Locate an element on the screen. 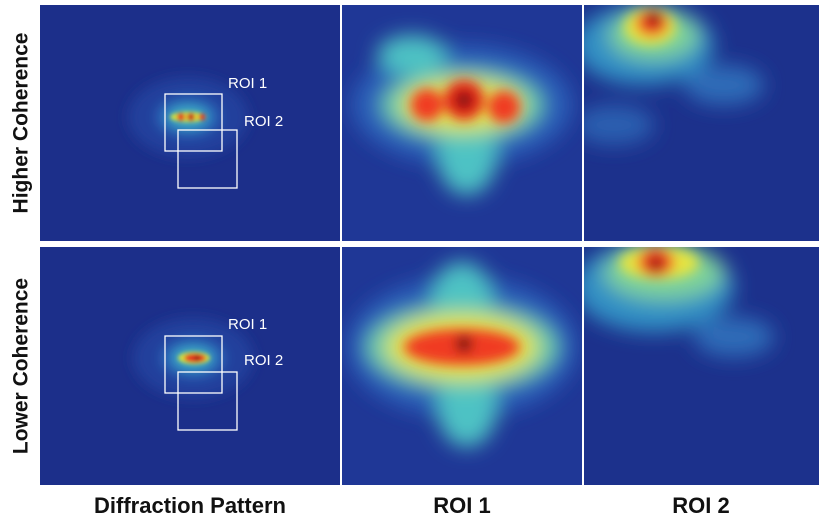  row-label: Lower Coherence is located at coordinates (21, 366).